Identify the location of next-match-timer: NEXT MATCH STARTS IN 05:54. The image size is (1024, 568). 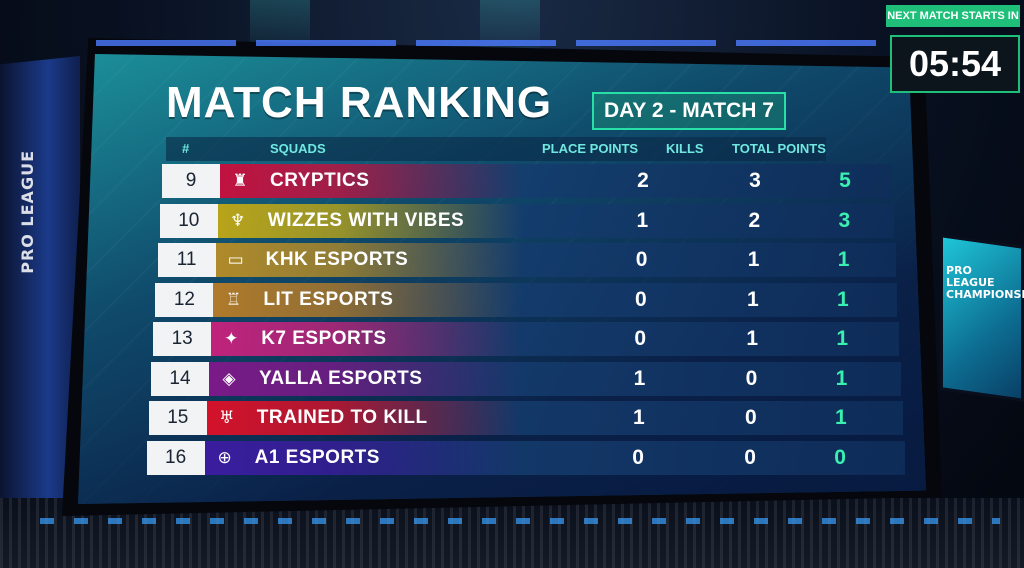
(953, 49).